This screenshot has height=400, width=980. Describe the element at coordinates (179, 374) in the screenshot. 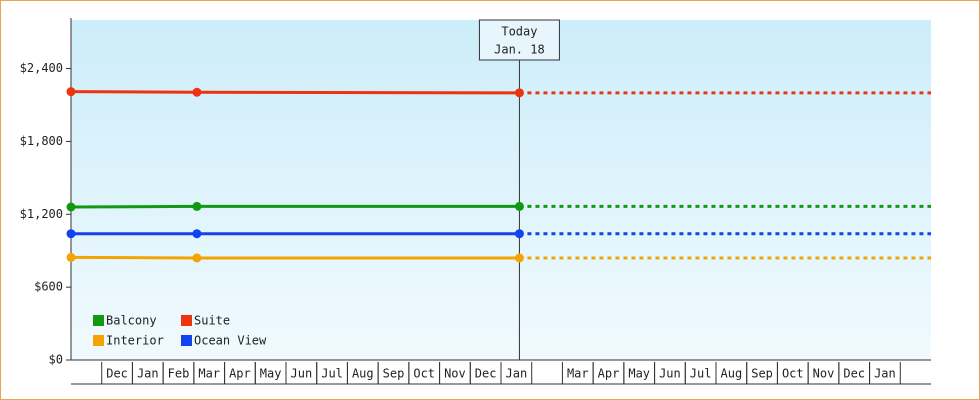

I see `x-tick-label: Feb` at that location.